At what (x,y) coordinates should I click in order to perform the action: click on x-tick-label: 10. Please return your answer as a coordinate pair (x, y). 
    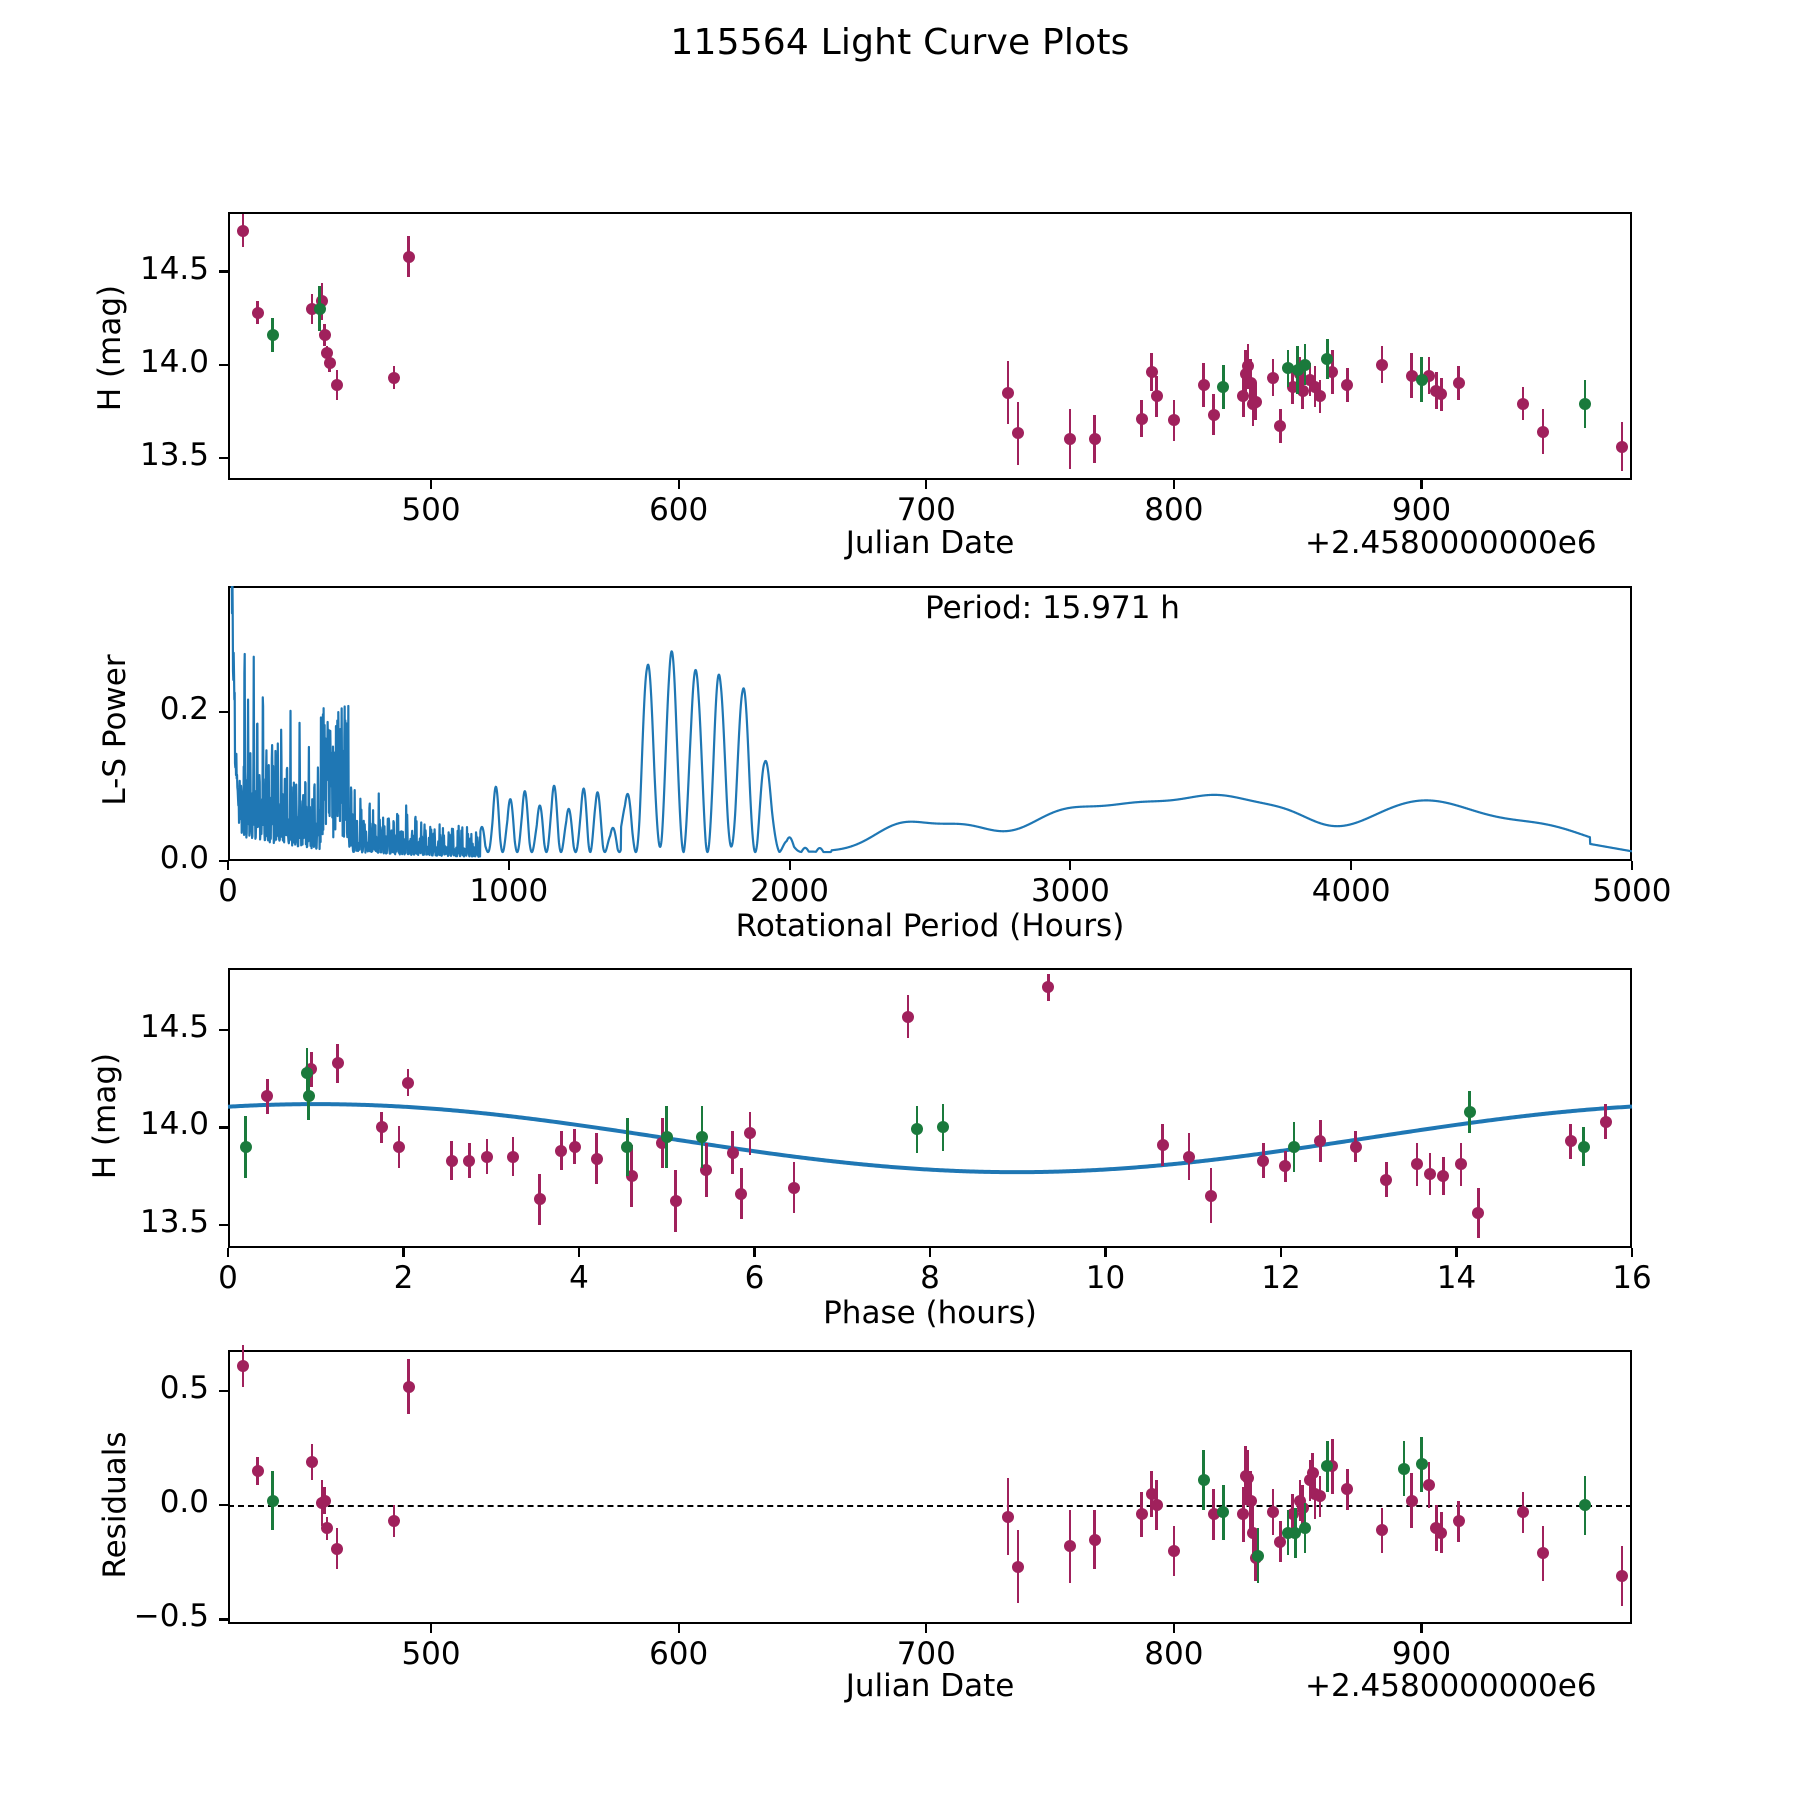
    Looking at the image, I should click on (1105, 1278).